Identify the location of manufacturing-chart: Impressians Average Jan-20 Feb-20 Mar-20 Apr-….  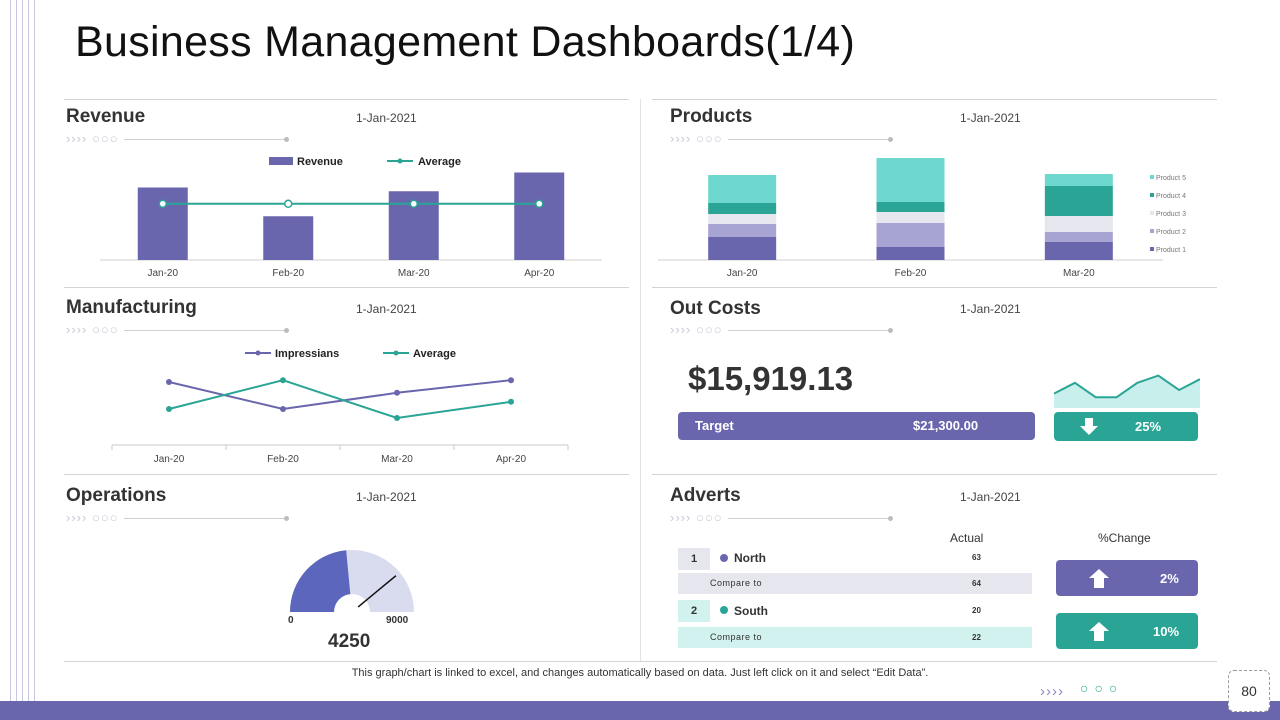
(340, 406).